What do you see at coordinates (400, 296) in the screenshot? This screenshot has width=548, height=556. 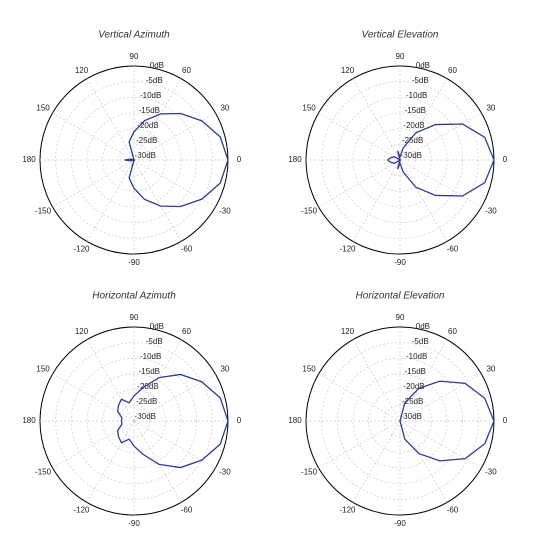 I see `chart-title: Horizontal Elevation` at bounding box center [400, 296].